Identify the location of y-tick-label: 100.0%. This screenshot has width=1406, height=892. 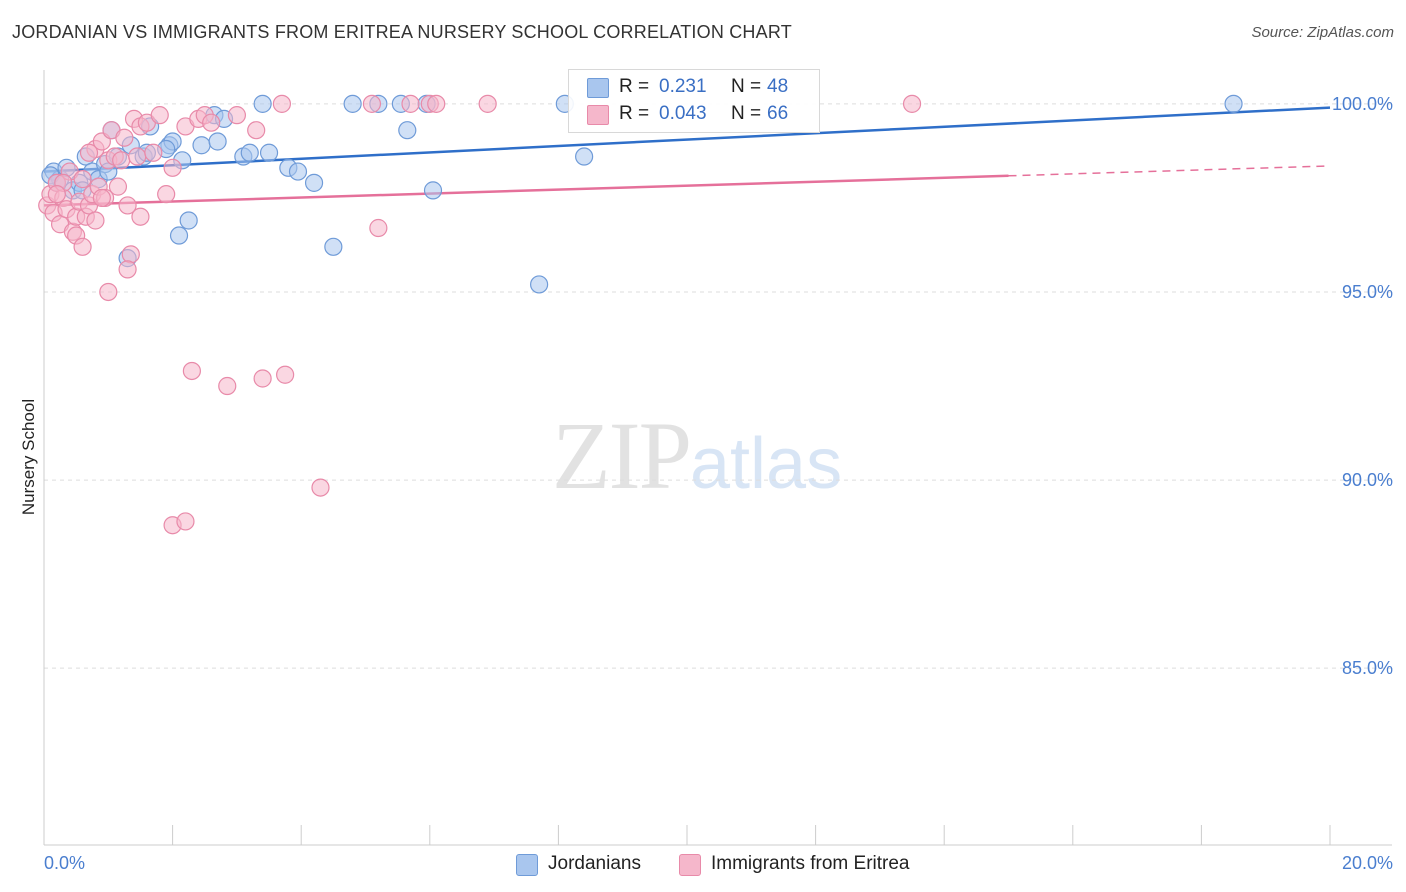
(1362, 104).